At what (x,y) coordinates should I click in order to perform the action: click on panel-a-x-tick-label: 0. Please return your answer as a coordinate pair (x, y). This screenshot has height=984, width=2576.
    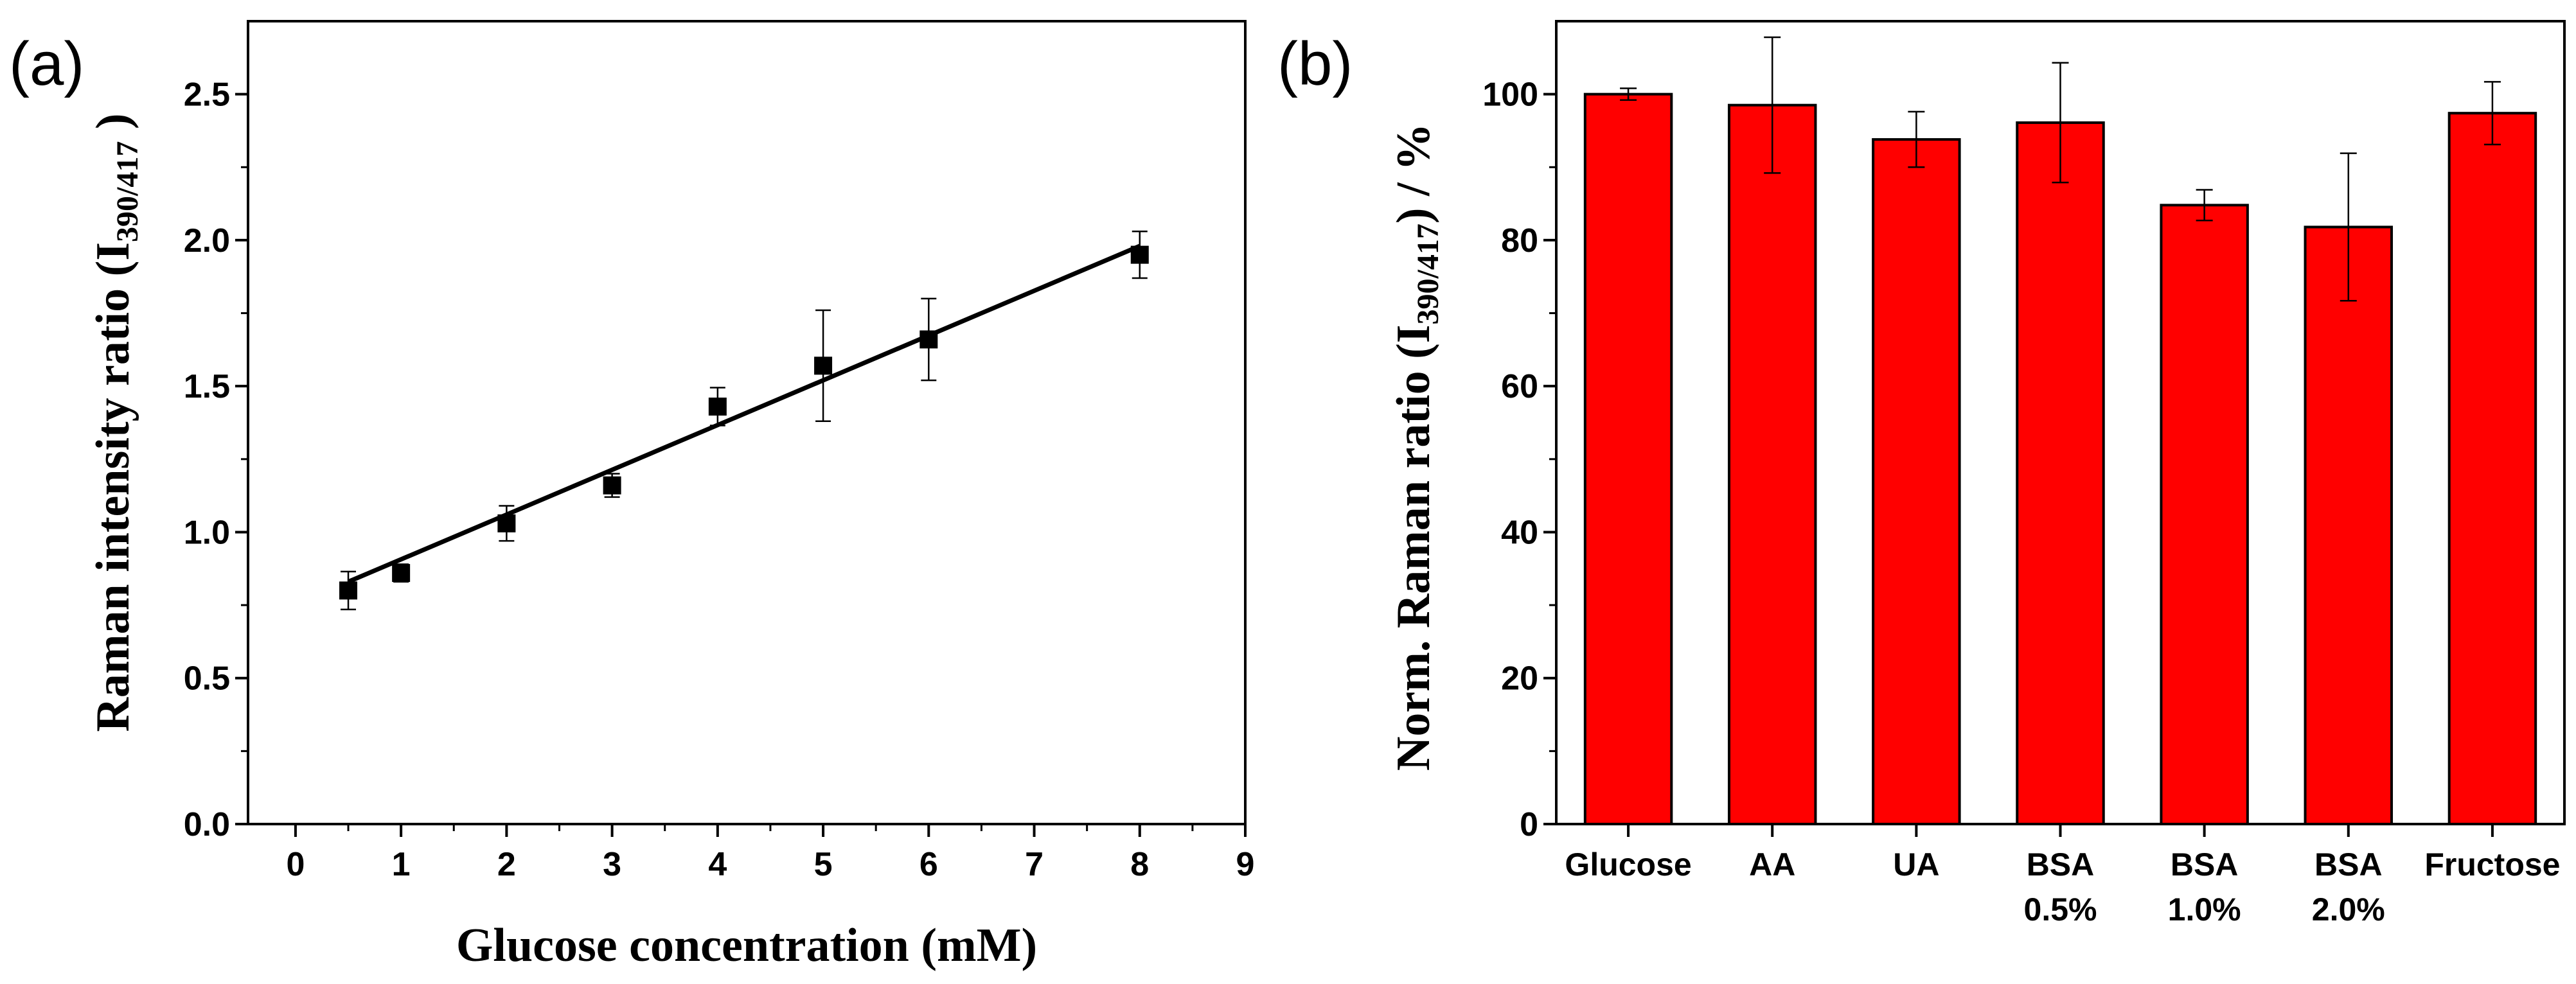
    Looking at the image, I should click on (296, 864).